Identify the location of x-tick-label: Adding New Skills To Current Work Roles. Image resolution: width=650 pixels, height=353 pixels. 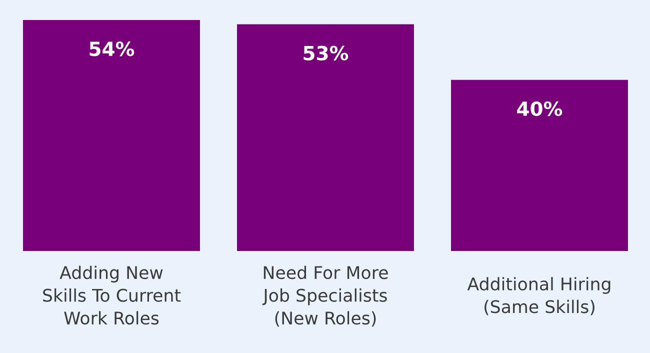
(112, 295).